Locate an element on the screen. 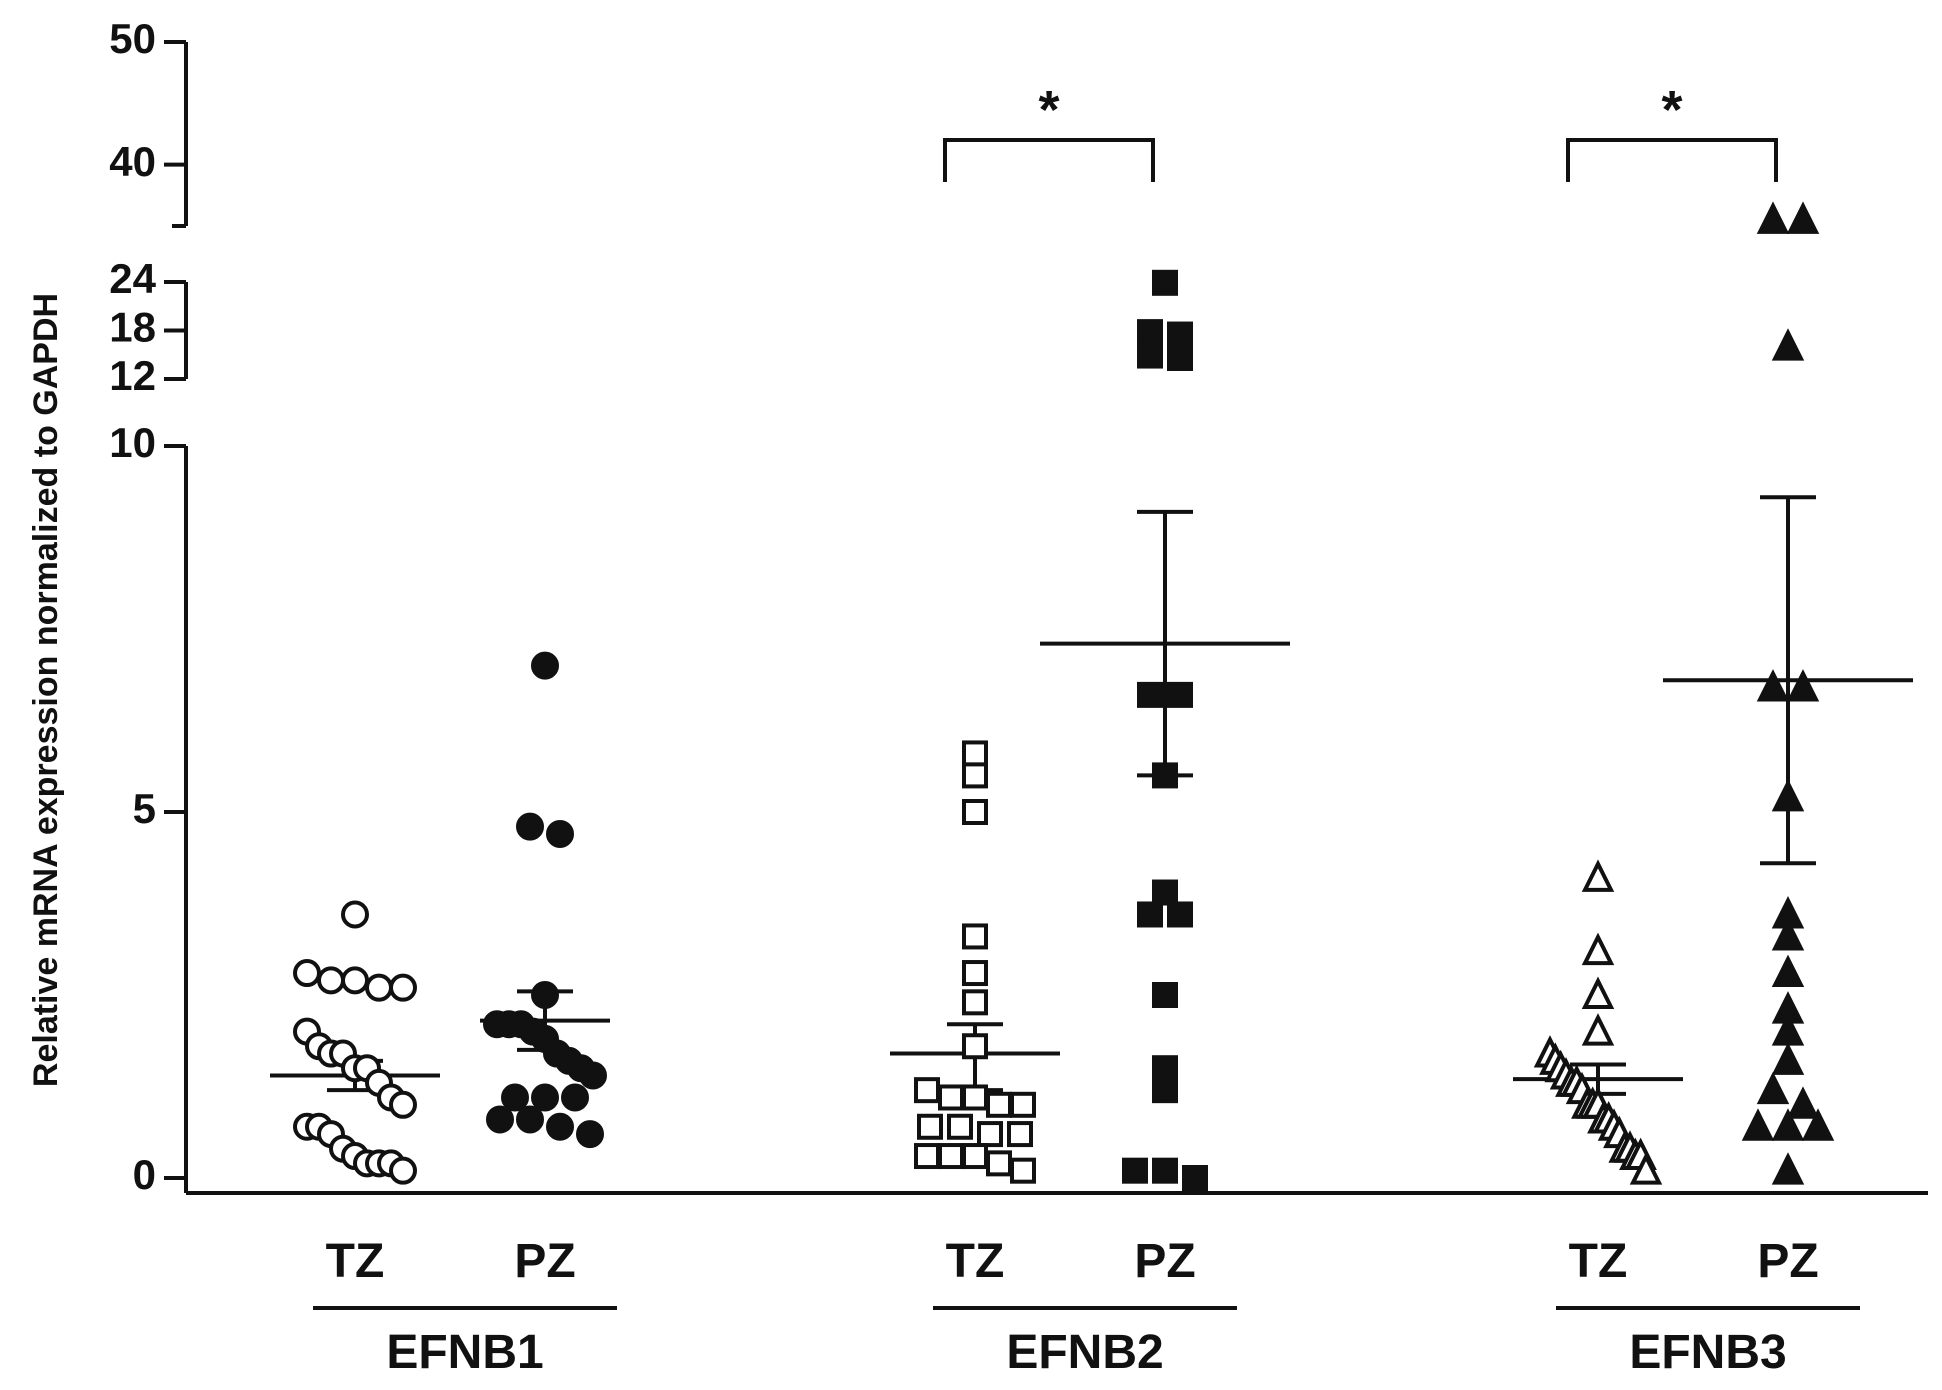  y-tick-label: 10 is located at coordinates (132, 442).